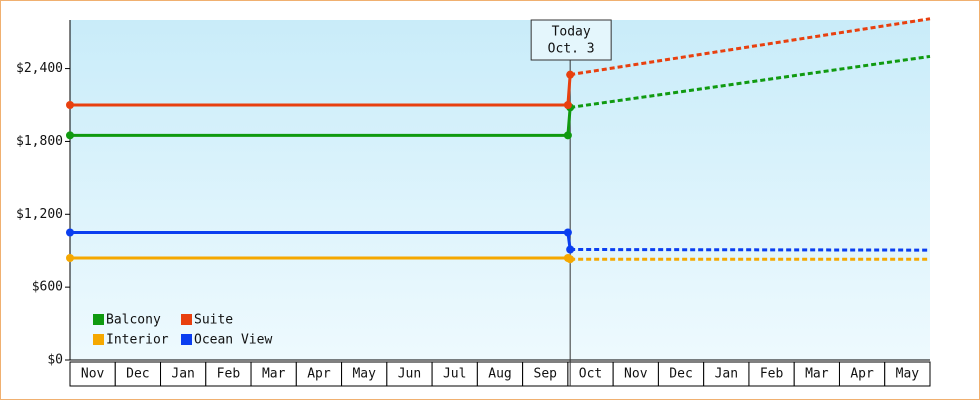  I want to click on x-tick-label: Jun, so click(409, 374).